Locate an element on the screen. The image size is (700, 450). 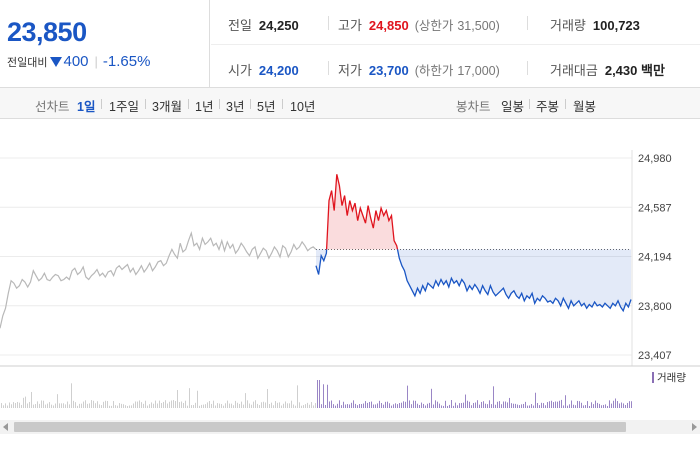
up-line is located at coordinates (362, 212).